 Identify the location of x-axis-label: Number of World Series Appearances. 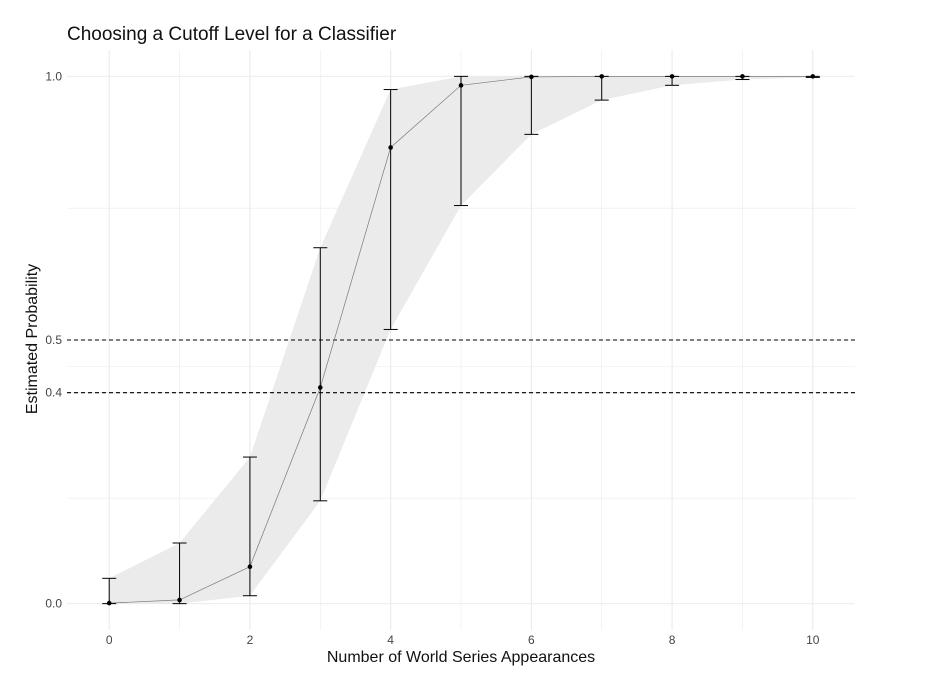
(461, 657).